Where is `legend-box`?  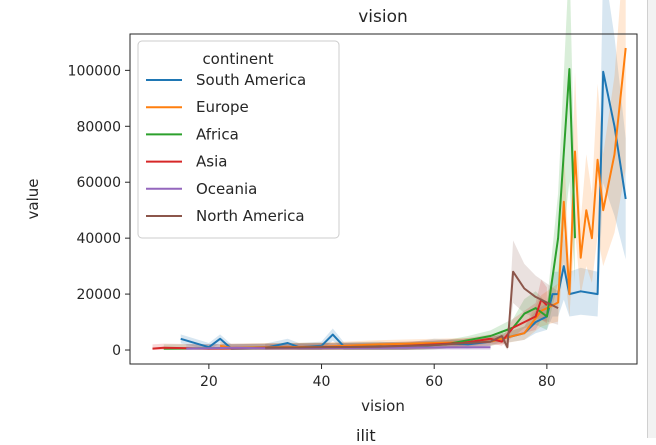
legend-box is located at coordinates (238, 139).